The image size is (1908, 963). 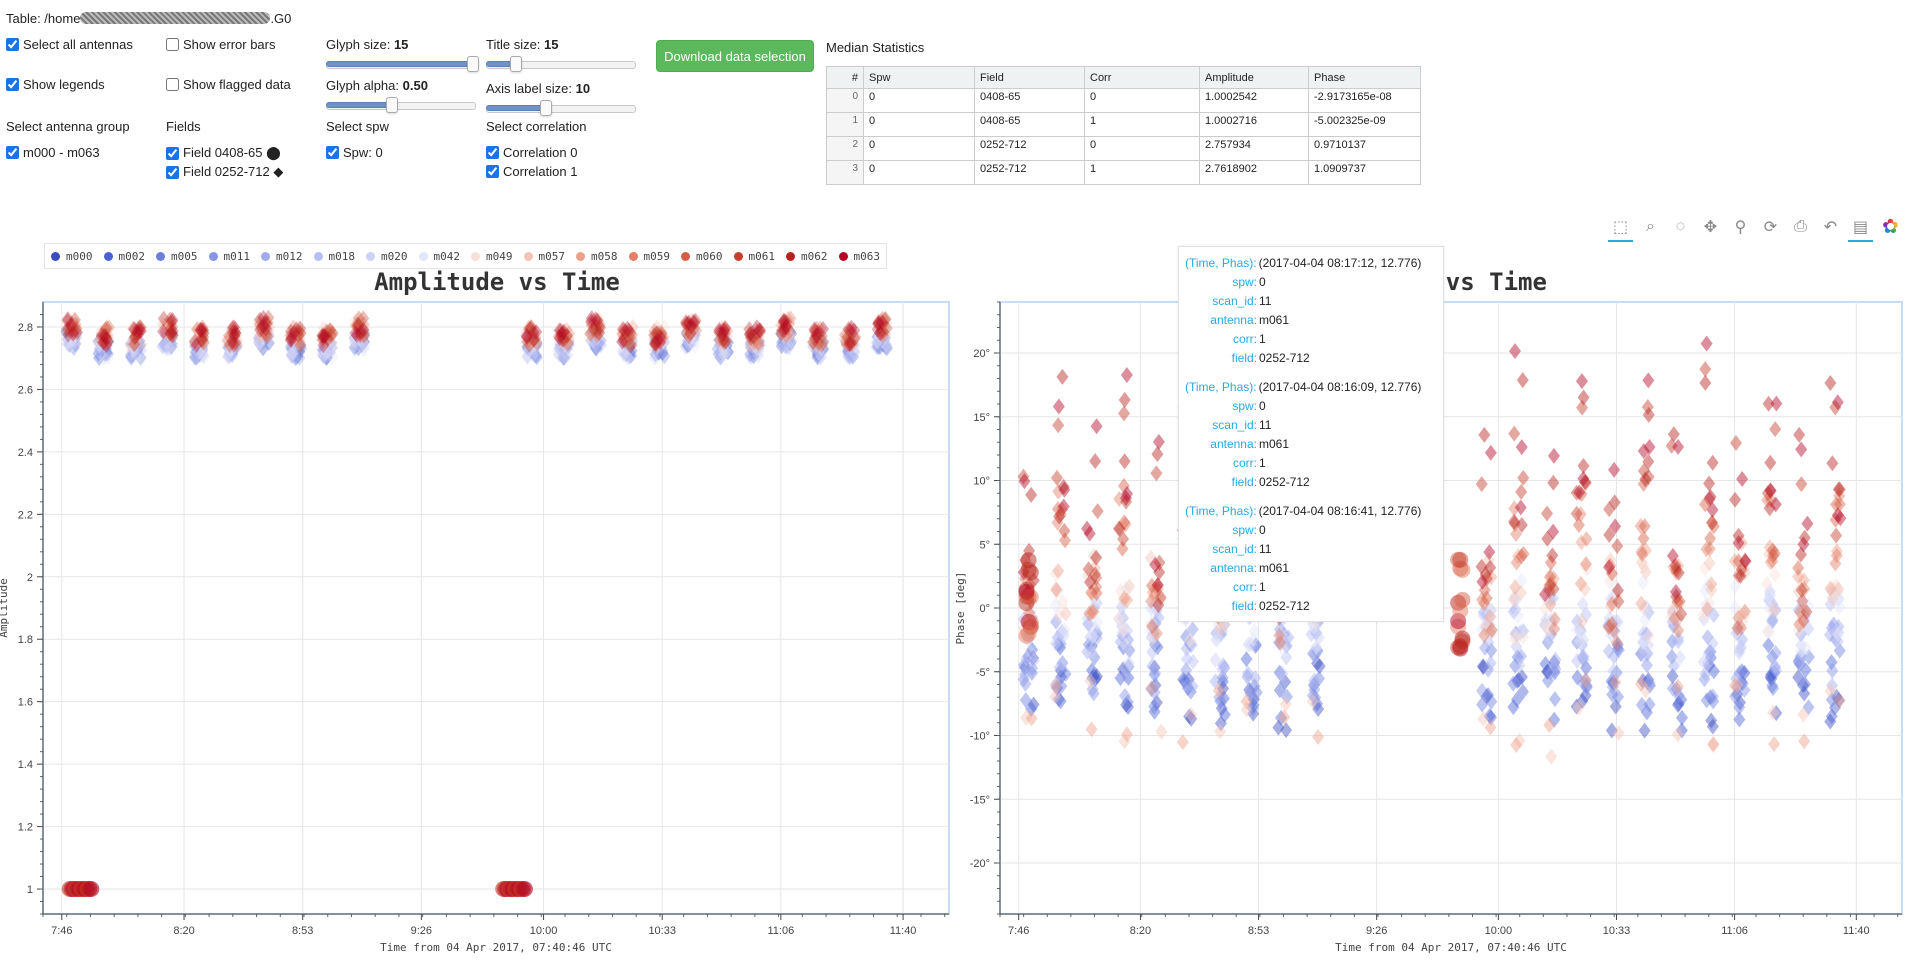 What do you see at coordinates (12, 152) in the screenshot?
I see `antenna-group-input` at bounding box center [12, 152].